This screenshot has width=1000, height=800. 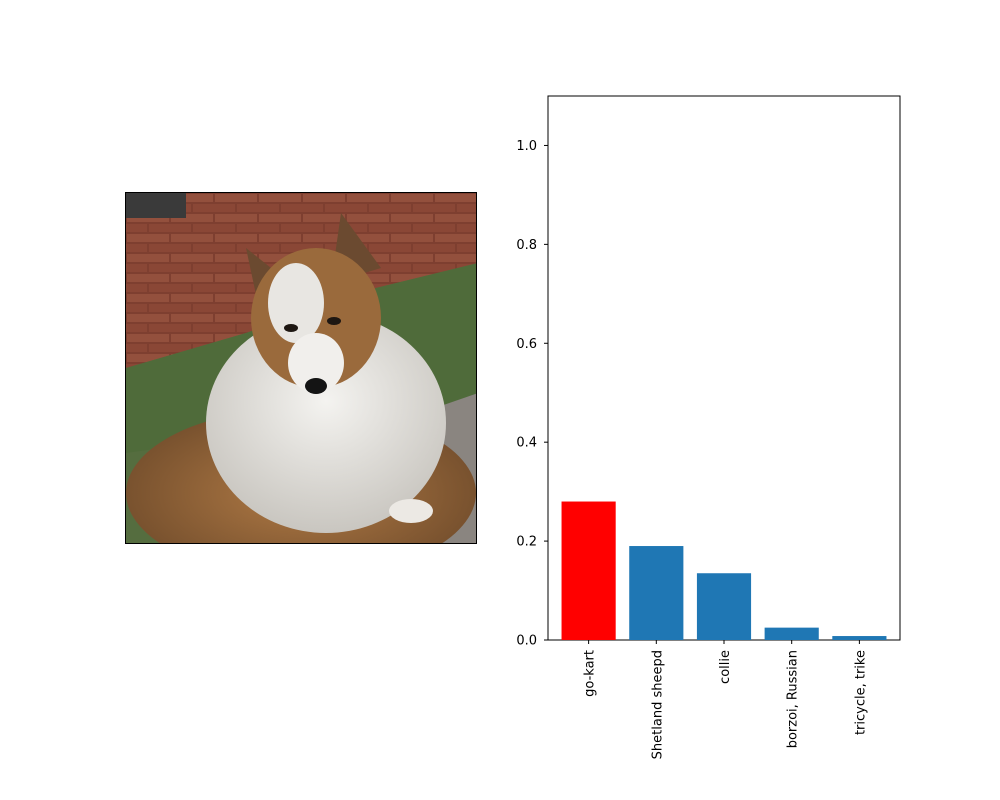 What do you see at coordinates (724, 570) in the screenshot?
I see `bars` at bounding box center [724, 570].